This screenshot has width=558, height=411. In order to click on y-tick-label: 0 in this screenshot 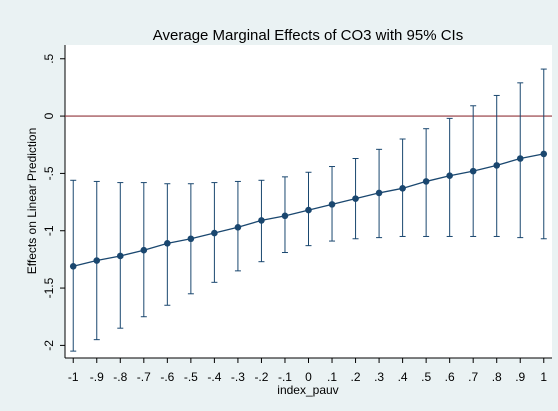, I will do `click(49, 115)`.